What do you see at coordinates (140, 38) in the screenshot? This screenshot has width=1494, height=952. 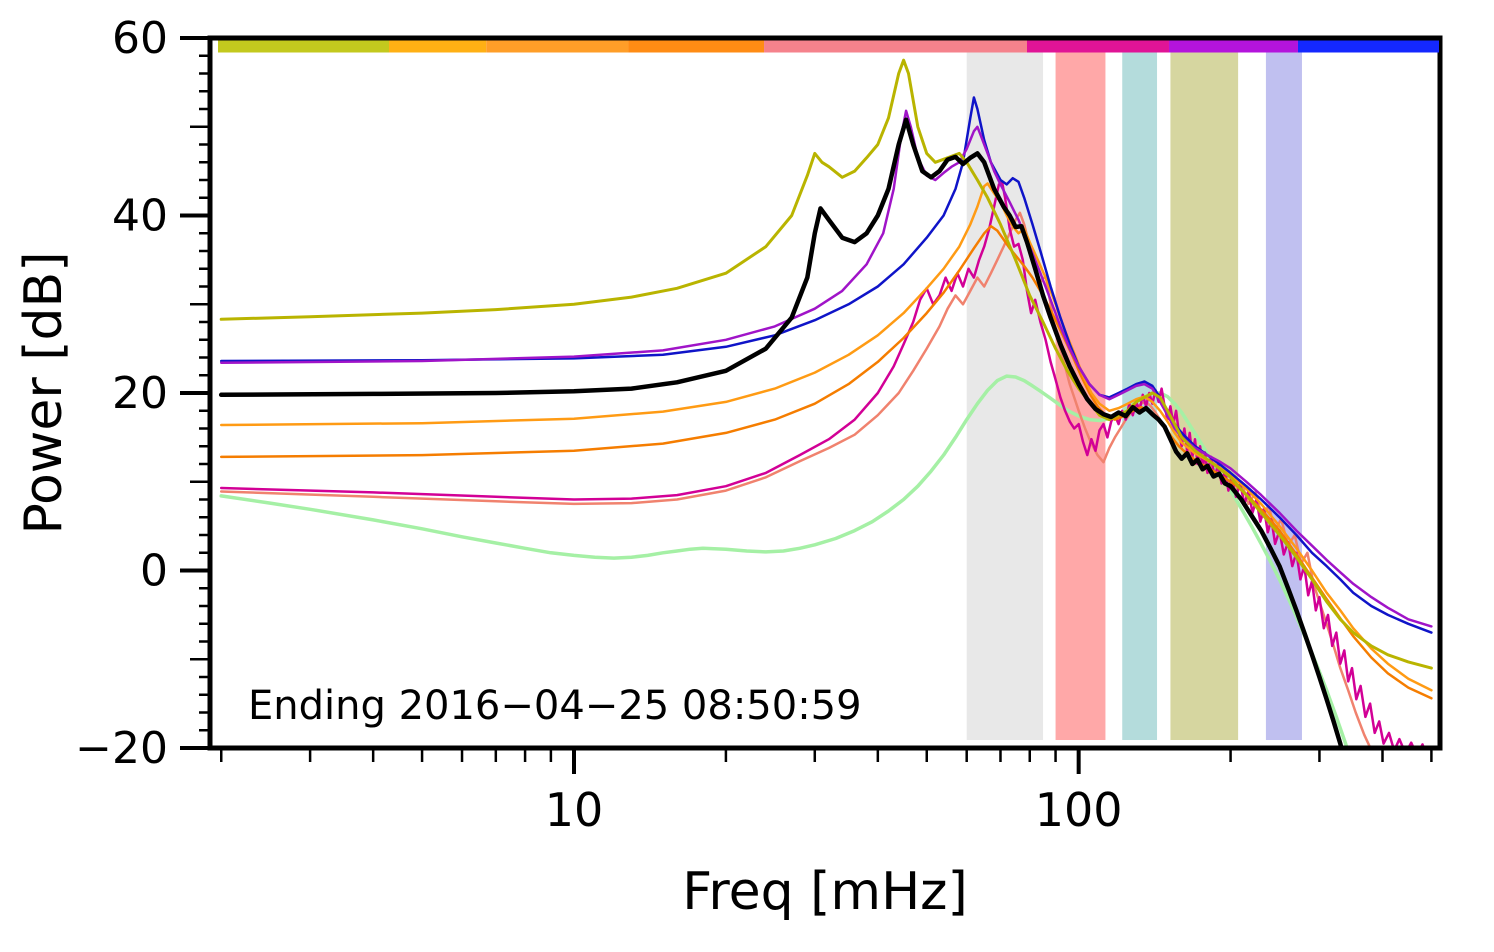 I see `y-tick-label: 60` at bounding box center [140, 38].